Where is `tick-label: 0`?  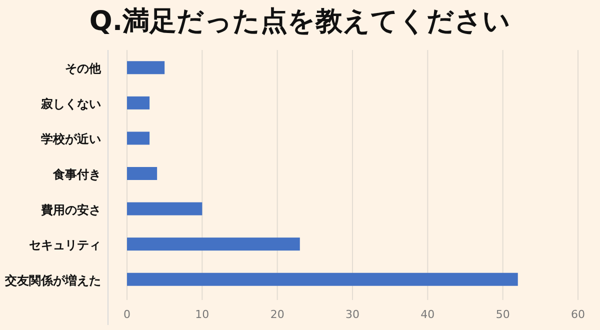
tick-label: 0 is located at coordinates (127, 314).